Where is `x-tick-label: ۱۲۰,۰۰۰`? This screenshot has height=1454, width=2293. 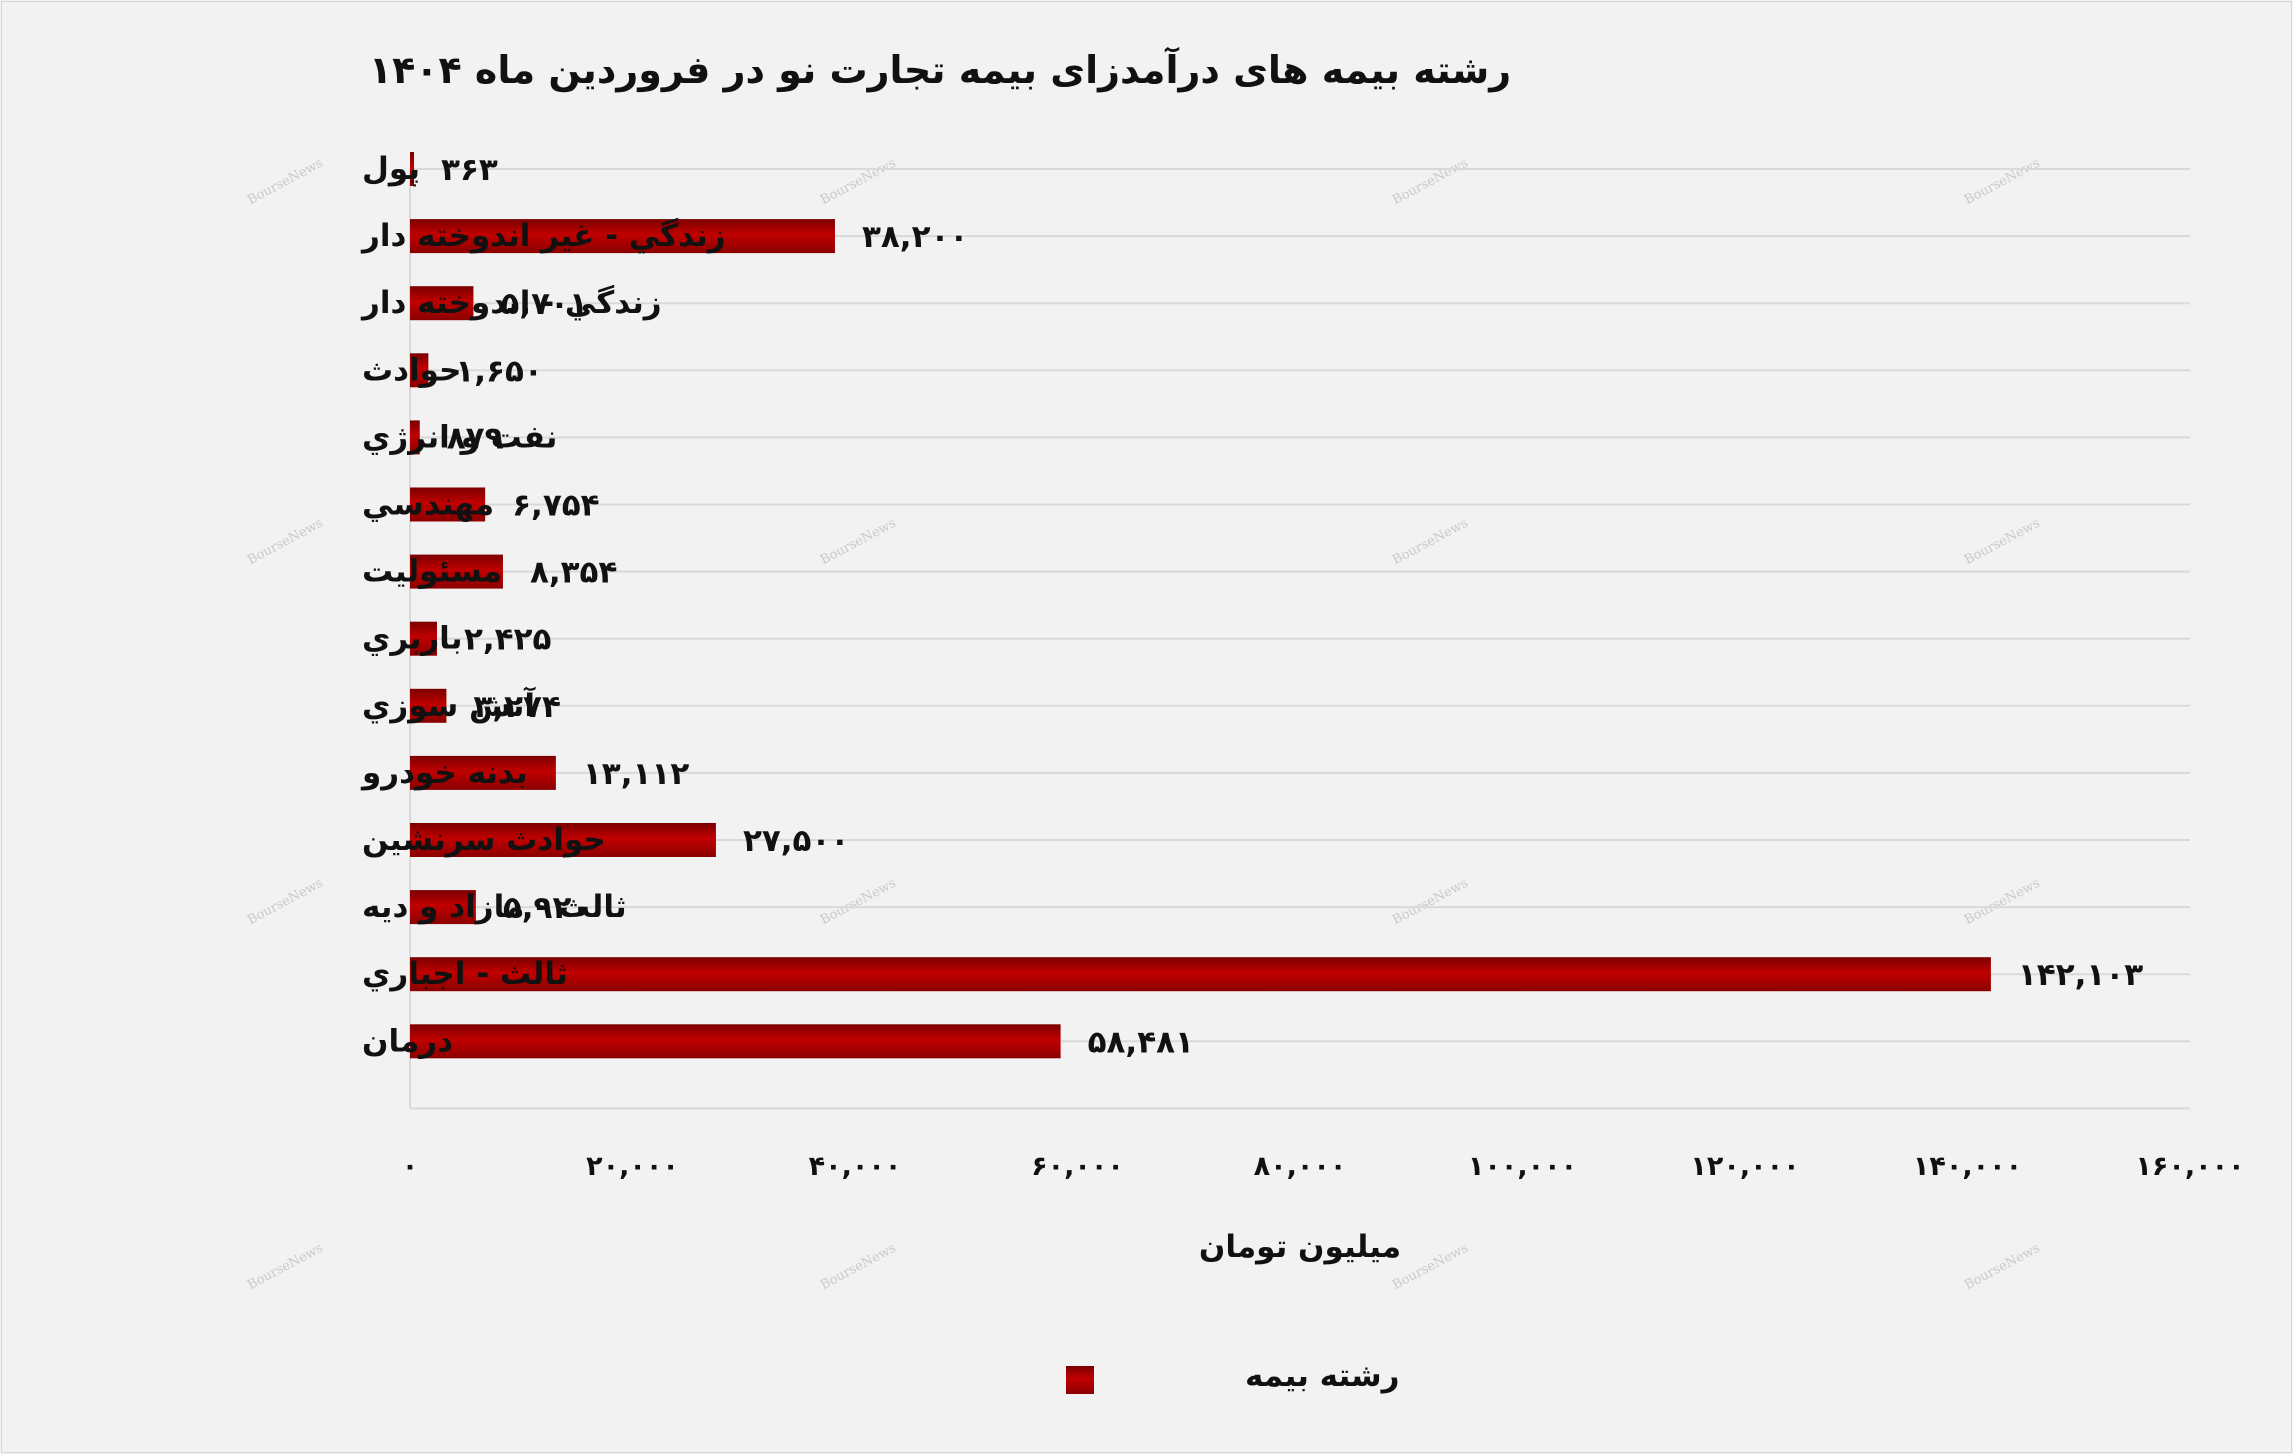 x-tick-label: ۱۲۰,۰۰۰ is located at coordinates (1744, 1166).